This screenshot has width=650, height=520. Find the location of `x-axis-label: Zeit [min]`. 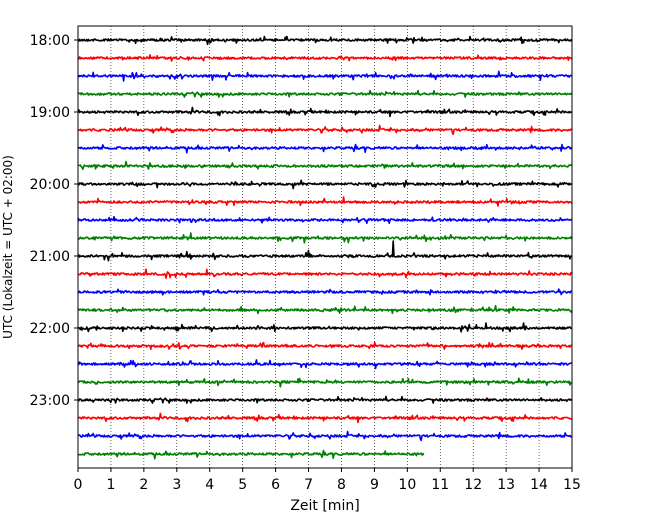

x-axis-label: Zeit [min] is located at coordinates (324, 506).